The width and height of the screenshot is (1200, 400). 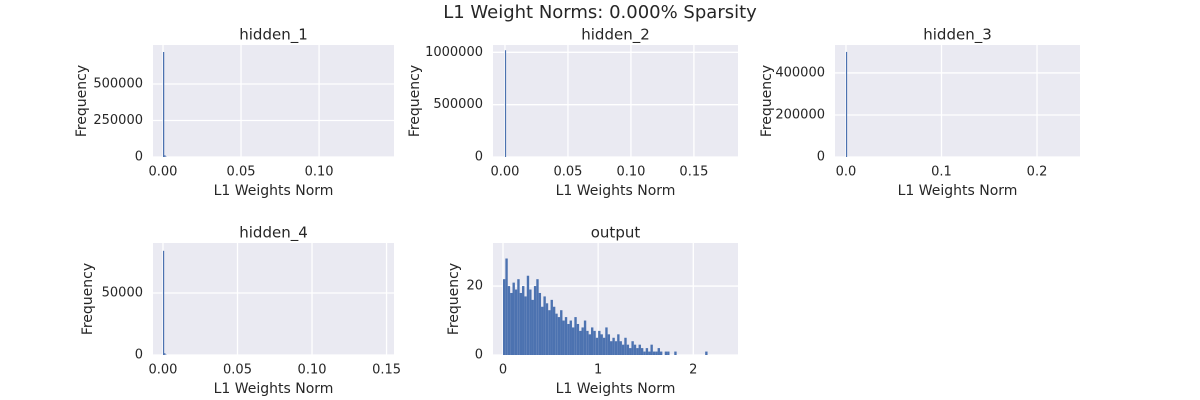 What do you see at coordinates (118, 120) in the screenshot?
I see `y-tick-label: 250000` at bounding box center [118, 120].